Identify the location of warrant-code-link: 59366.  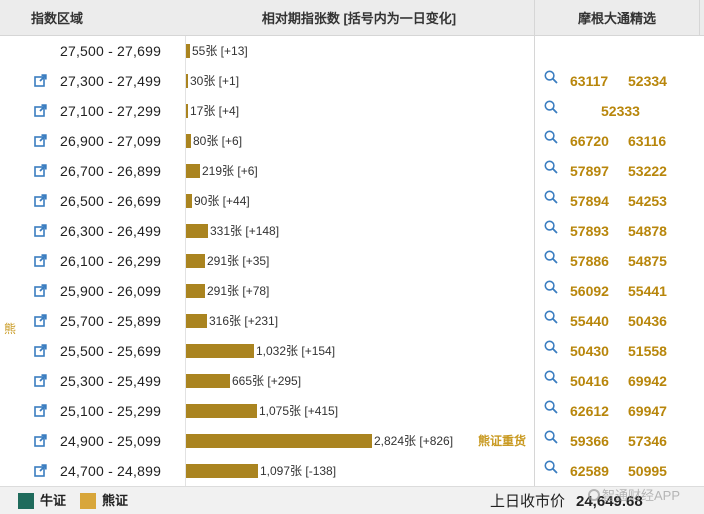
(589, 441).